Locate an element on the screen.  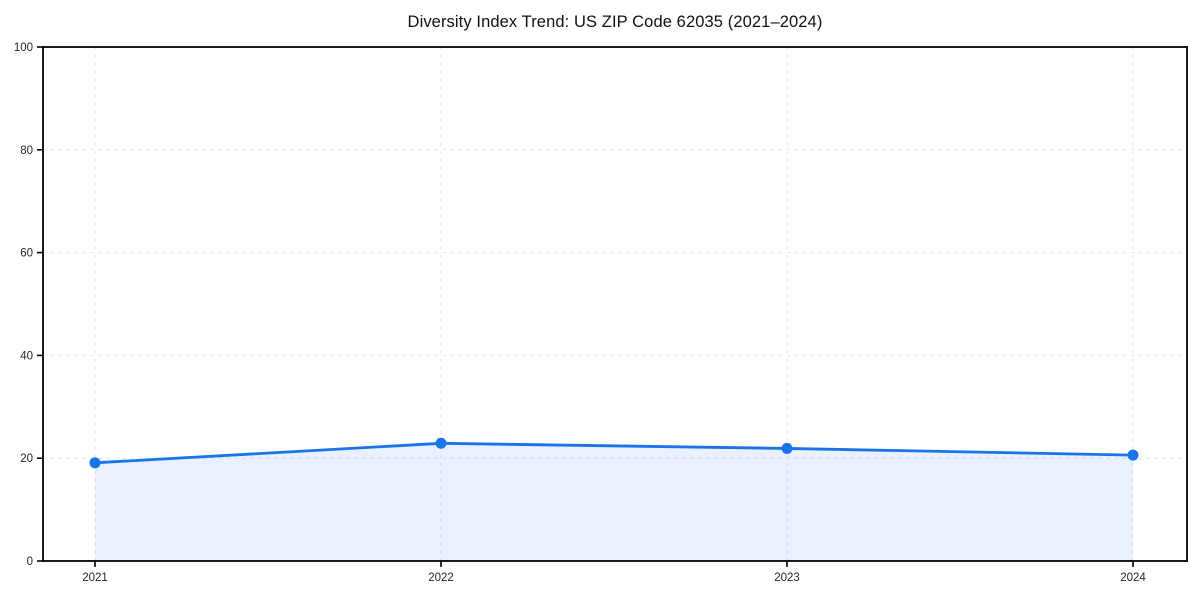
x-tick-label: 2024 is located at coordinates (1133, 578).